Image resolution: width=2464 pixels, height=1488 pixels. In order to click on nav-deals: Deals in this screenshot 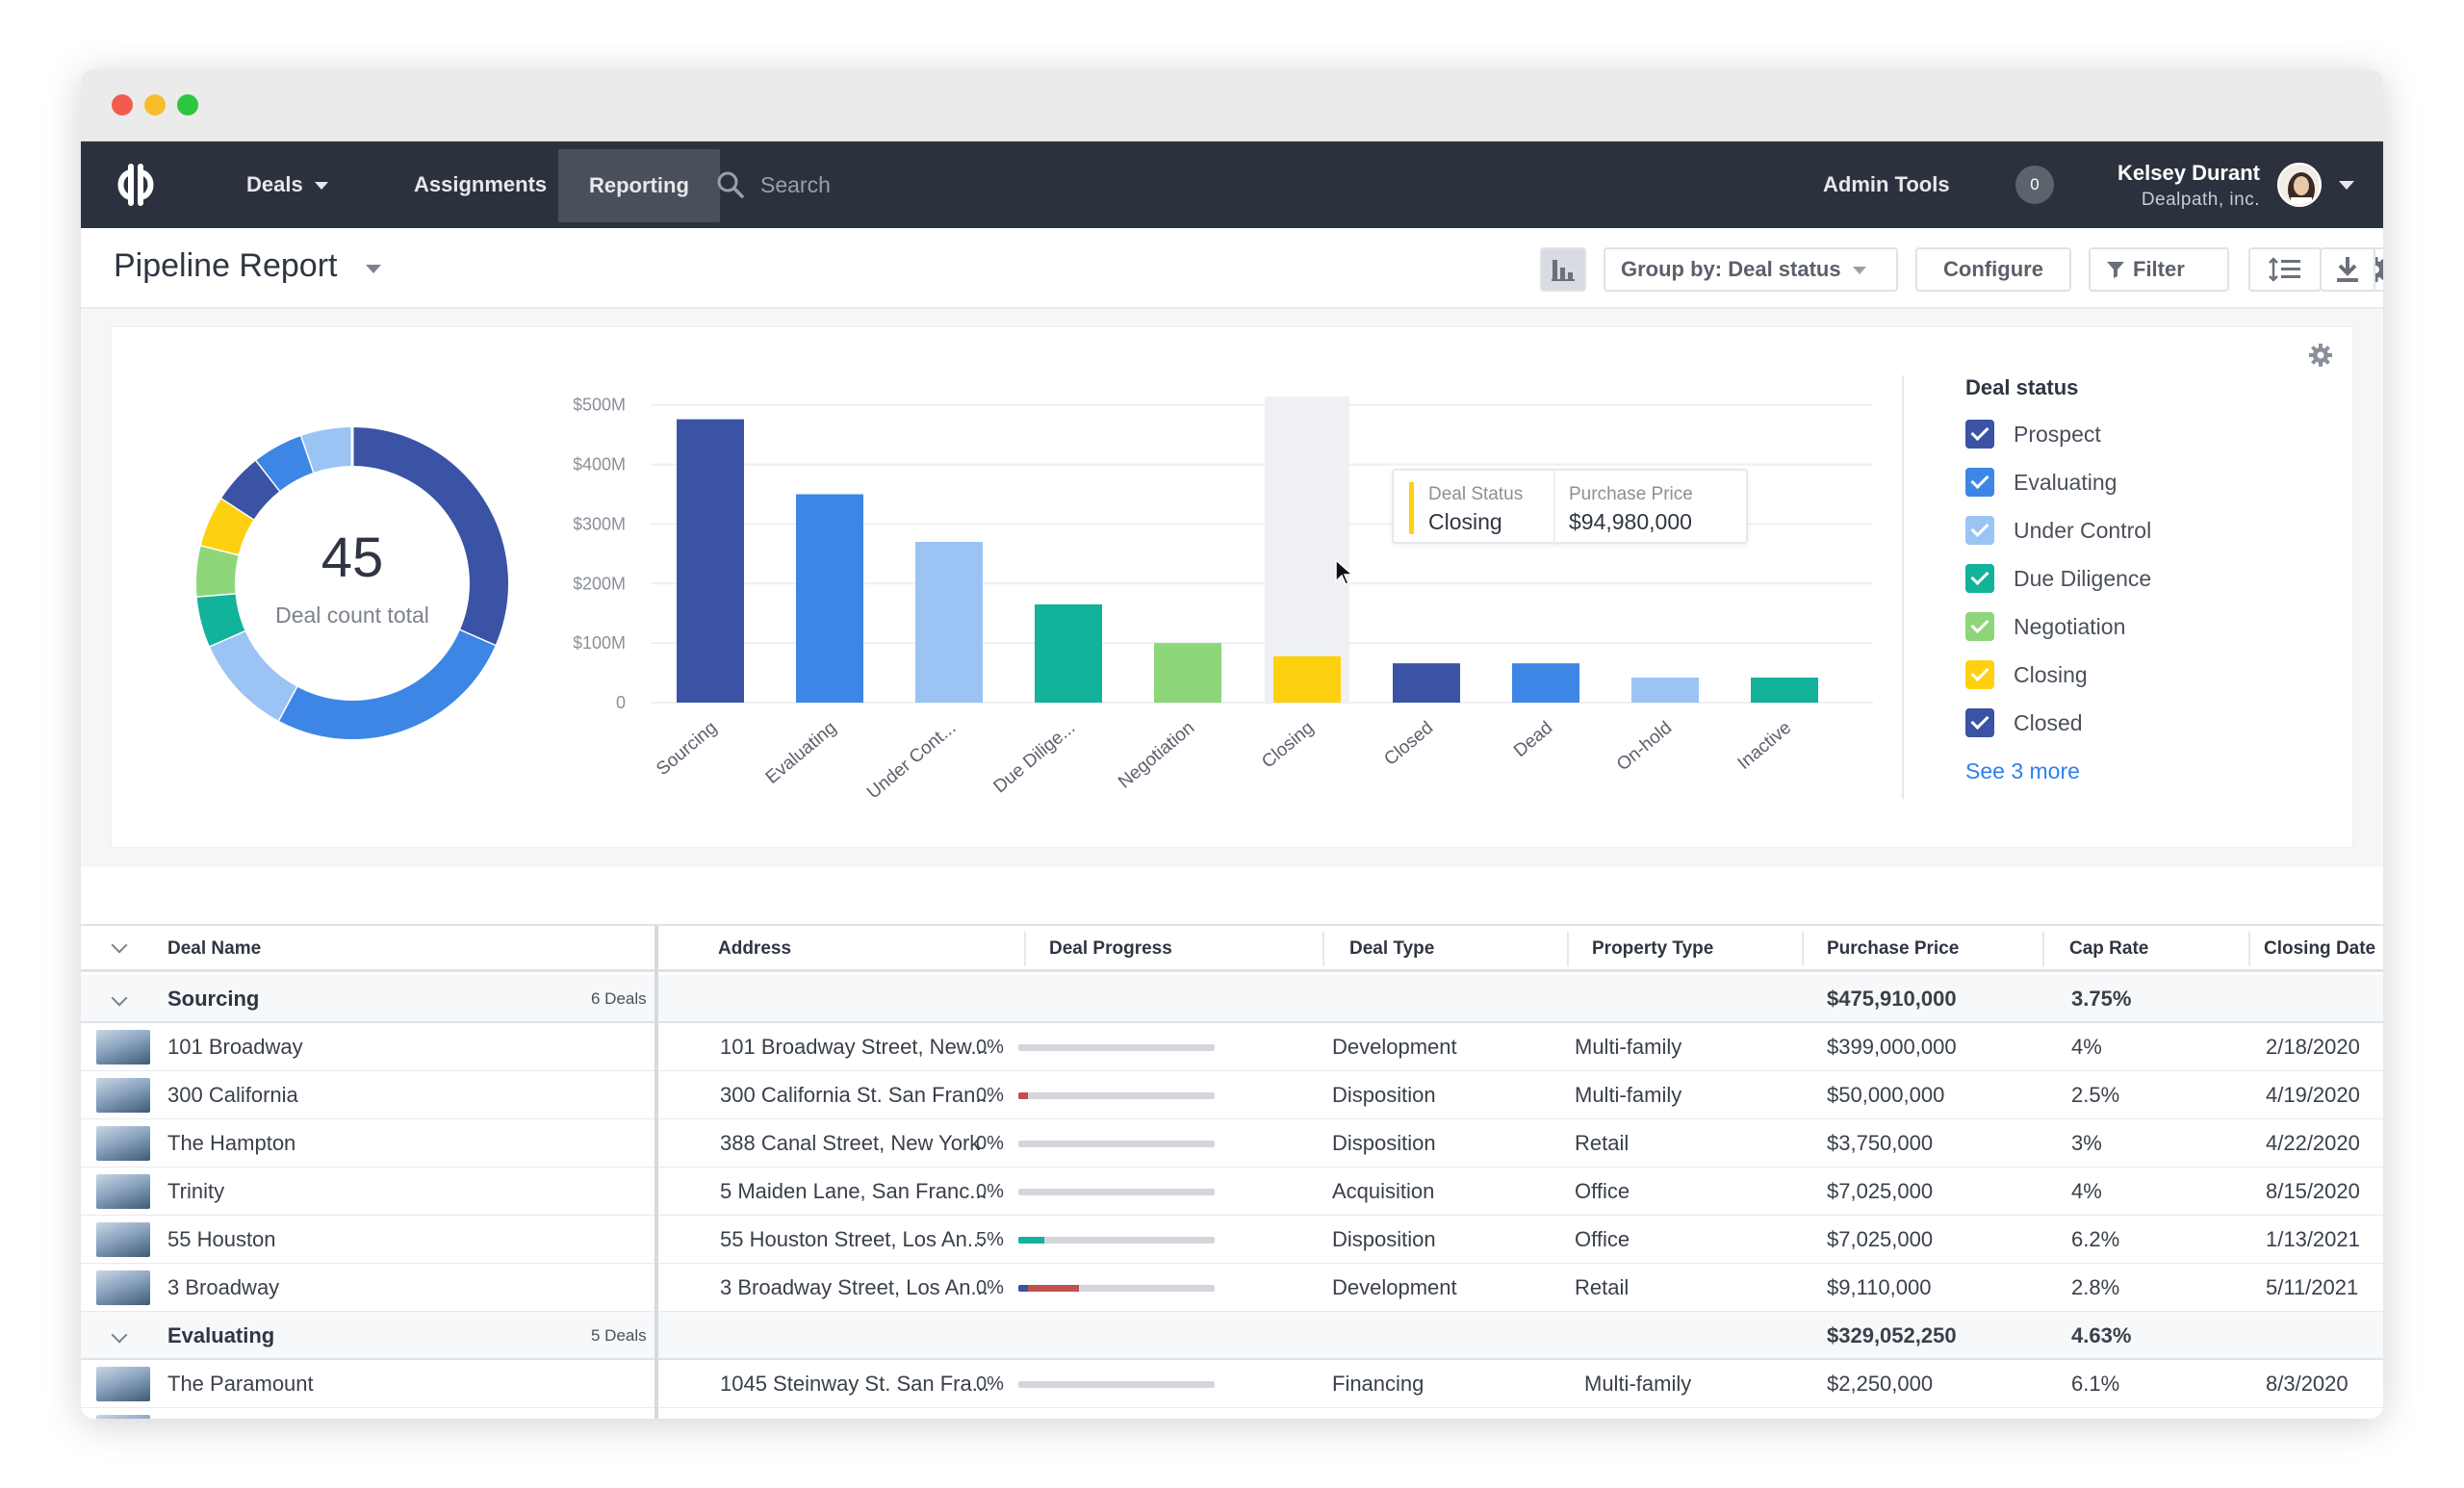, I will do `click(287, 185)`.